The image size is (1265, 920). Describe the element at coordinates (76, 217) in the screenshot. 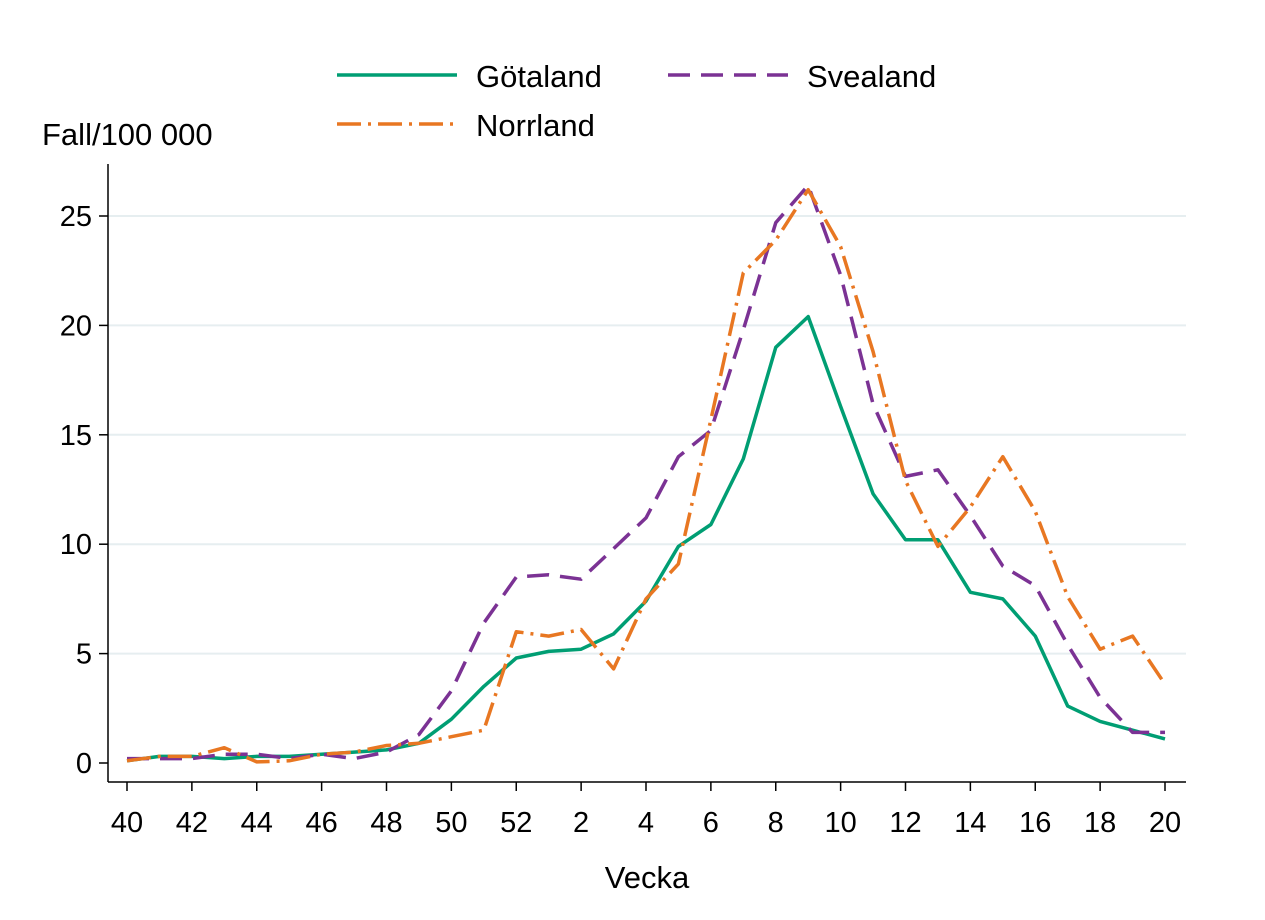

I see `y-tick-label: 25` at that location.